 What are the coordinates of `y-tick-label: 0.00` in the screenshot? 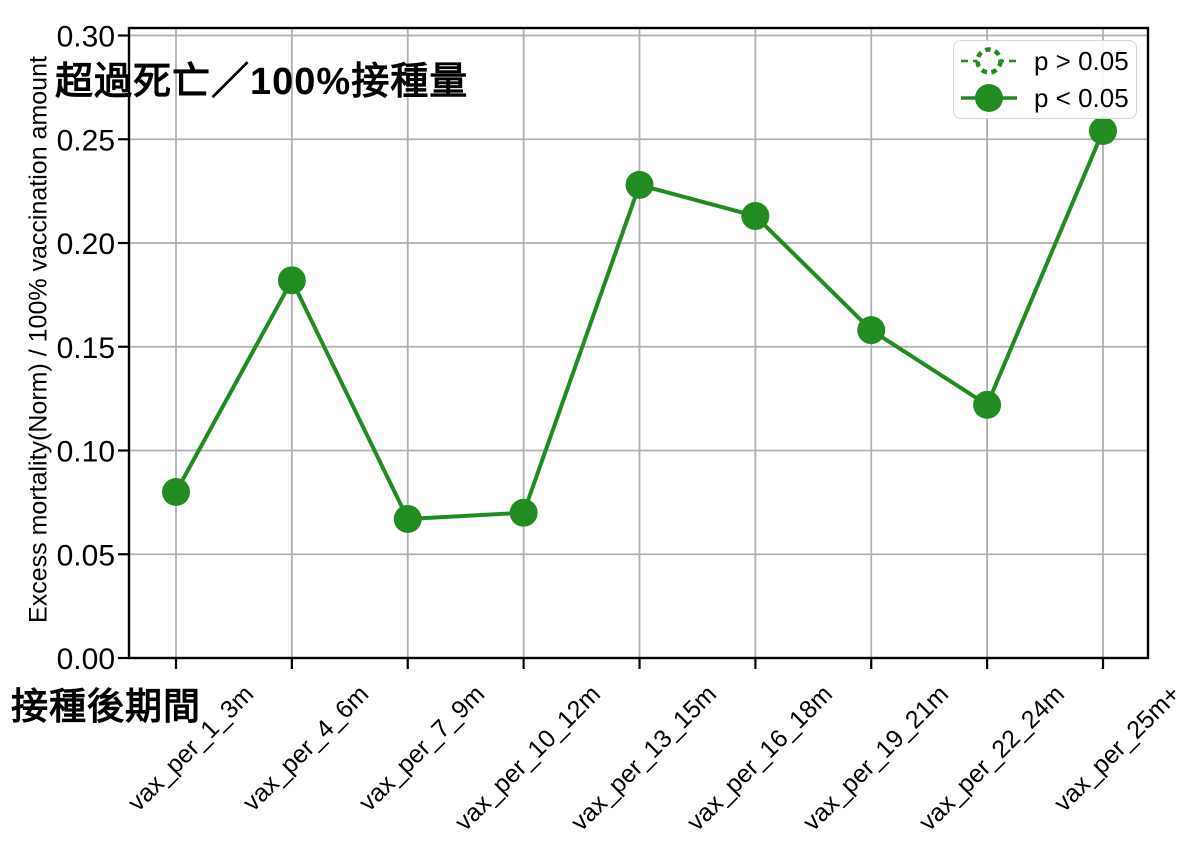 It's located at (86, 659).